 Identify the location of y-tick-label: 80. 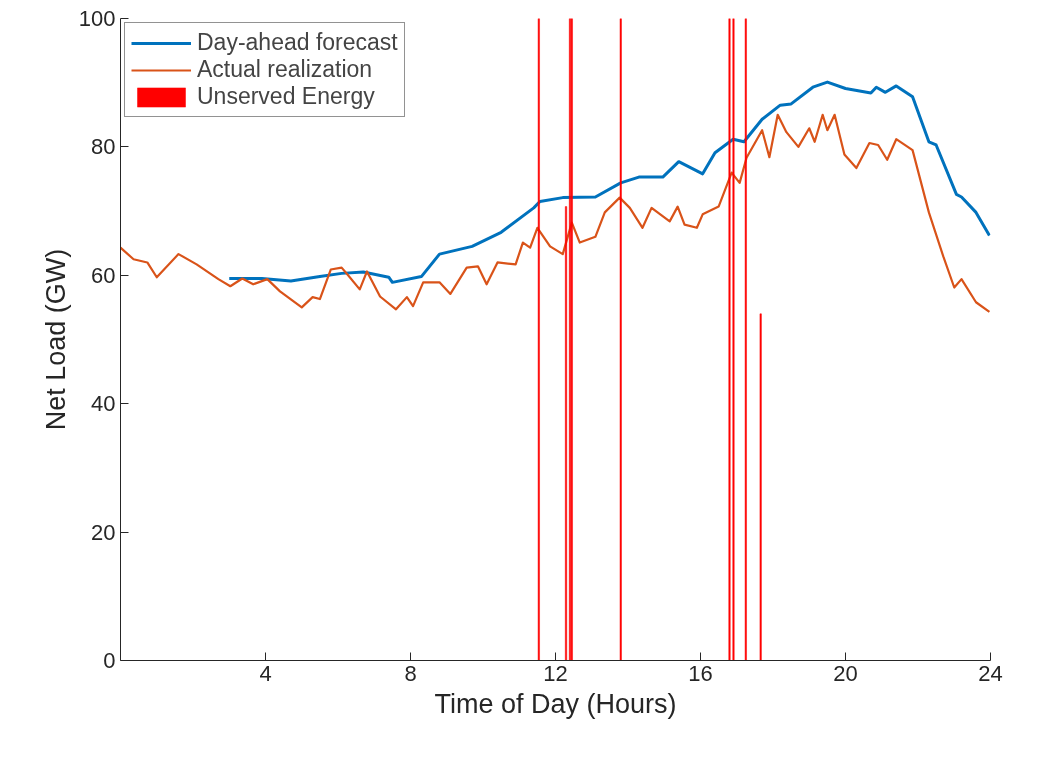
(103, 147).